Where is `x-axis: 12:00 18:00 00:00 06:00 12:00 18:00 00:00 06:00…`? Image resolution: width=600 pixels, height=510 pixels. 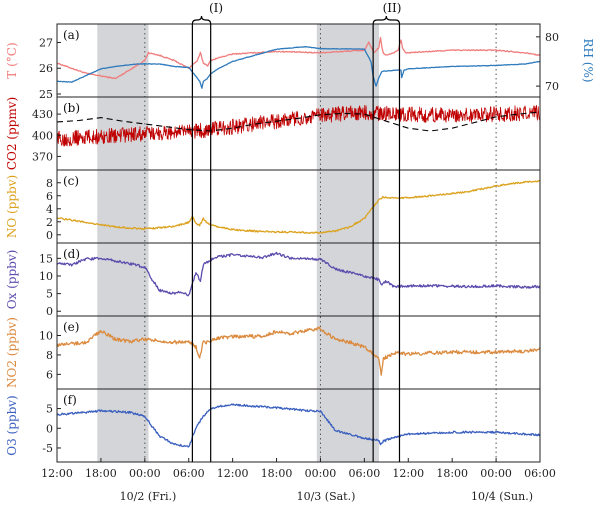
x-axis: 12:00 18:00 00:00 06:00 12:00 18:00 00:00 06:00… is located at coordinates (298, 469).